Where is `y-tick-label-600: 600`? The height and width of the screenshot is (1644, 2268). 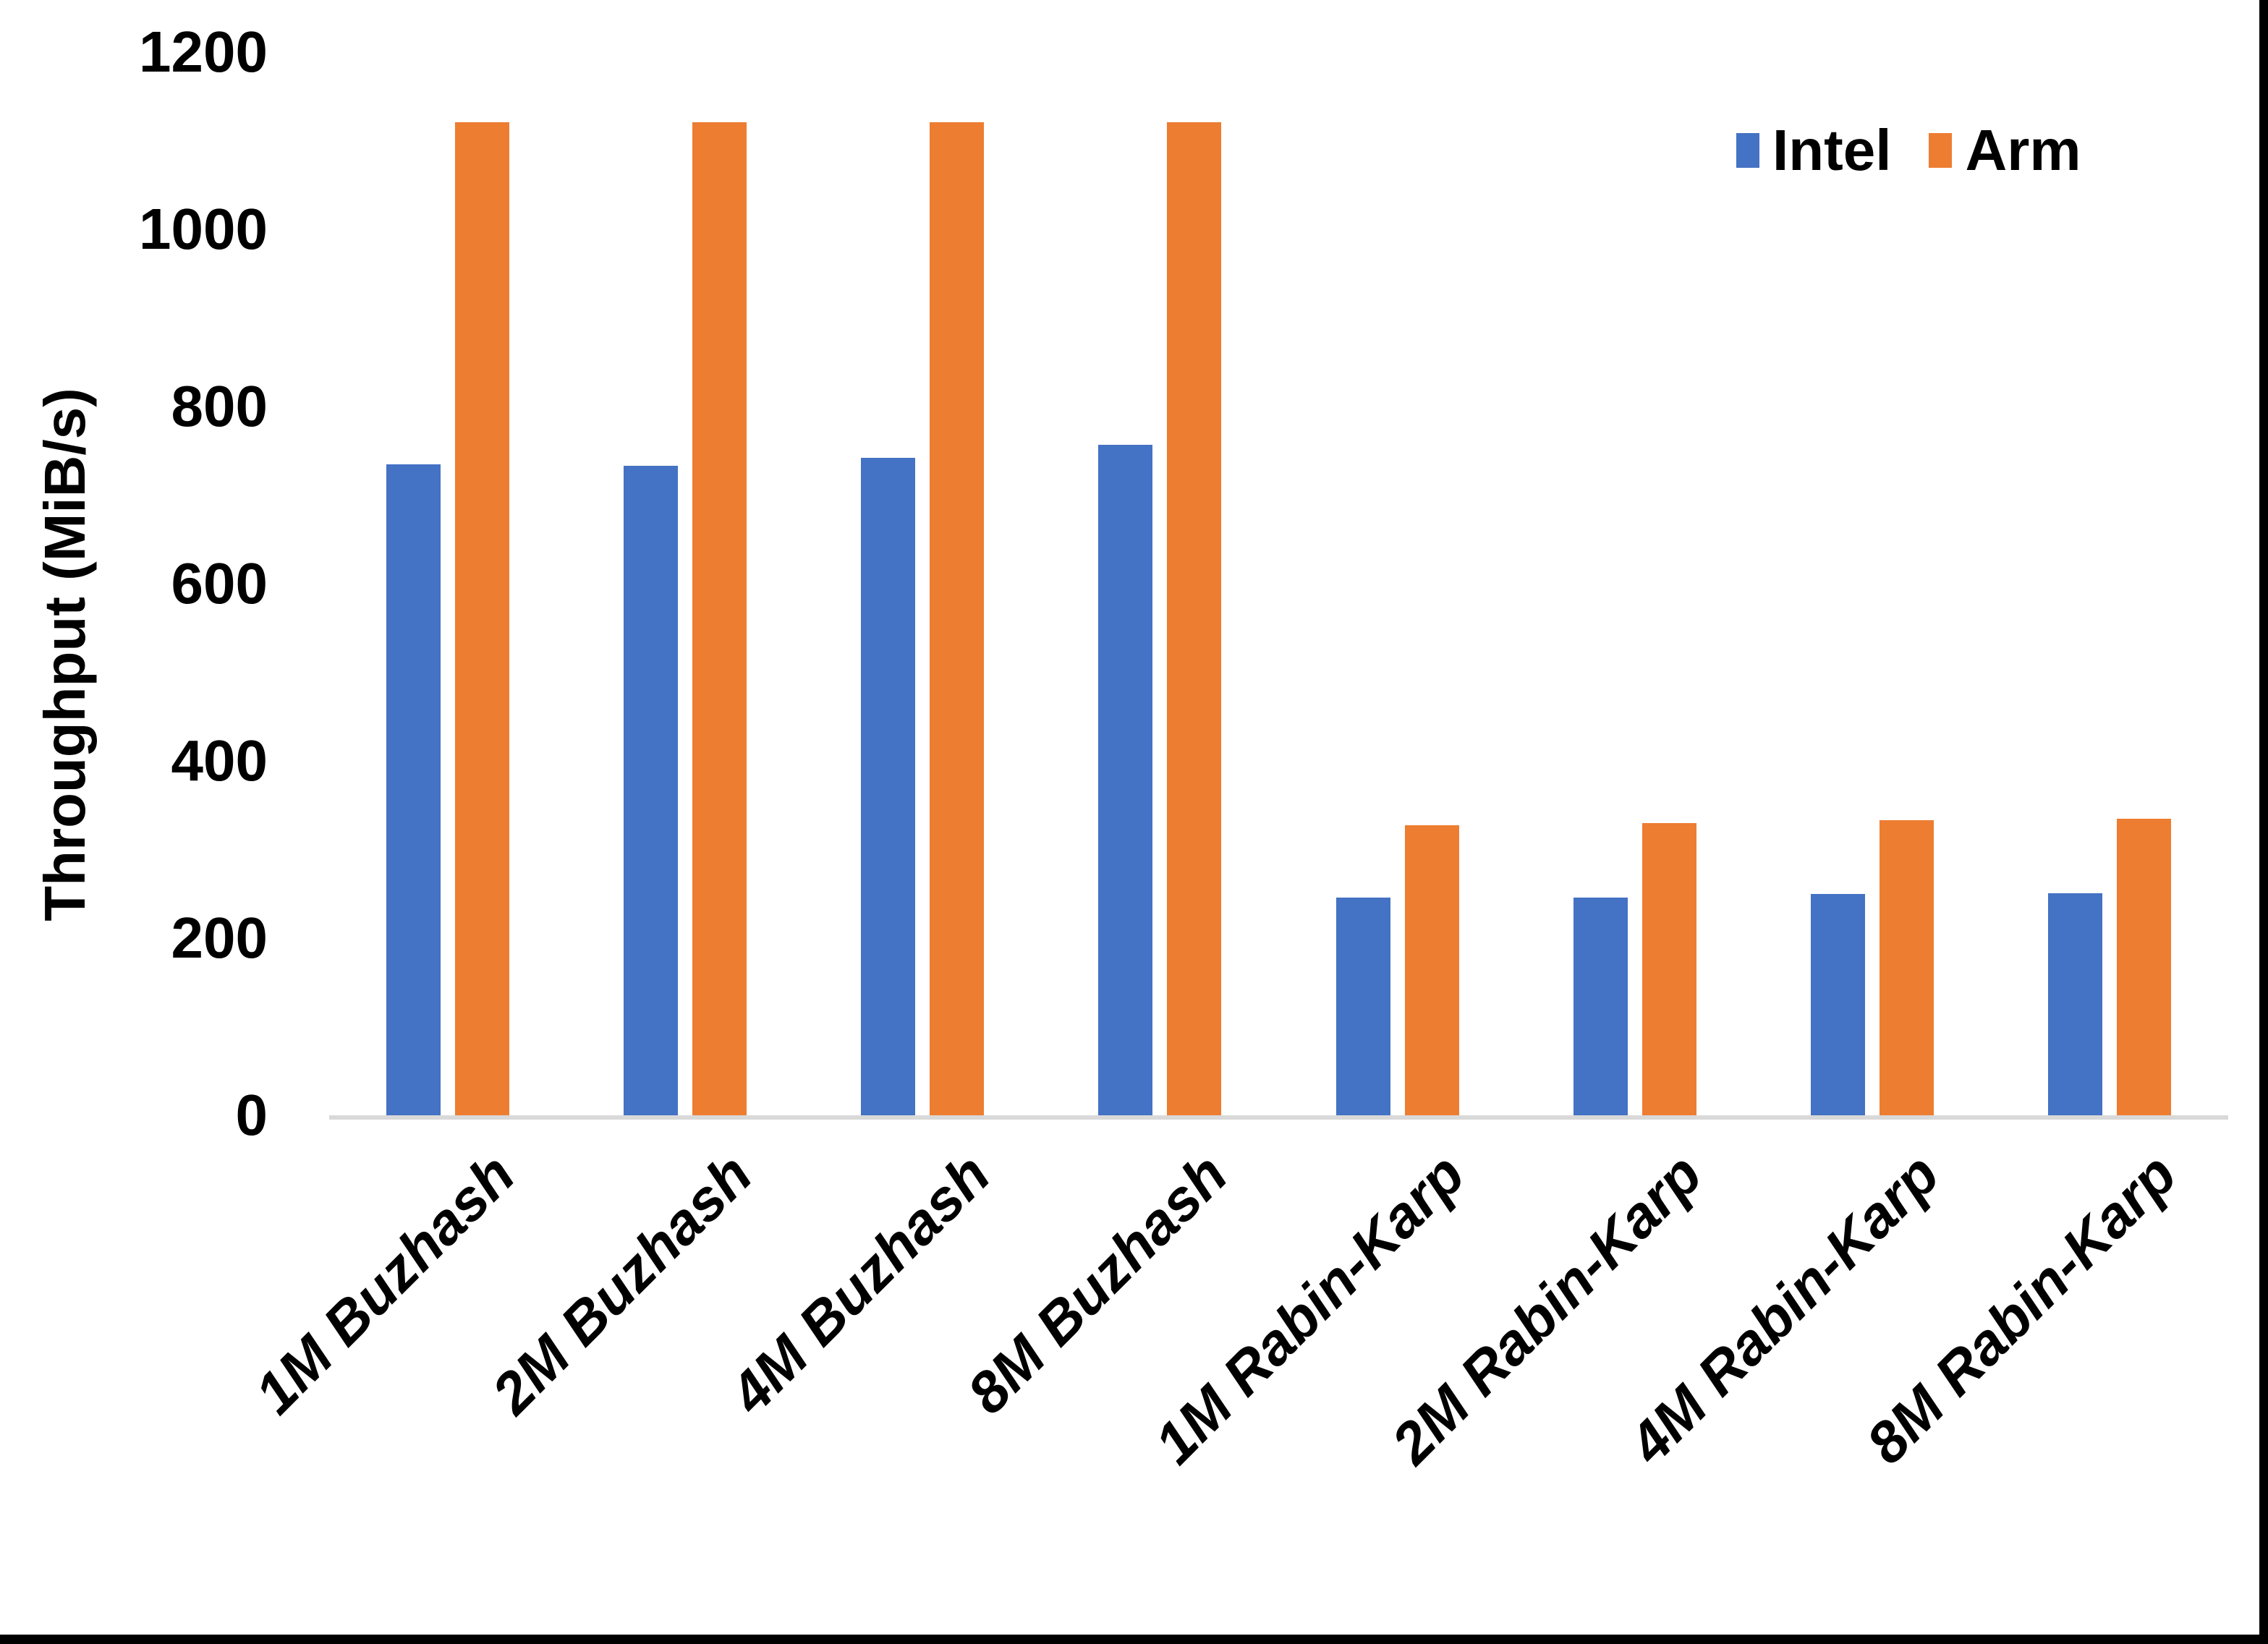 y-tick-label-600: 600 is located at coordinates (219, 583).